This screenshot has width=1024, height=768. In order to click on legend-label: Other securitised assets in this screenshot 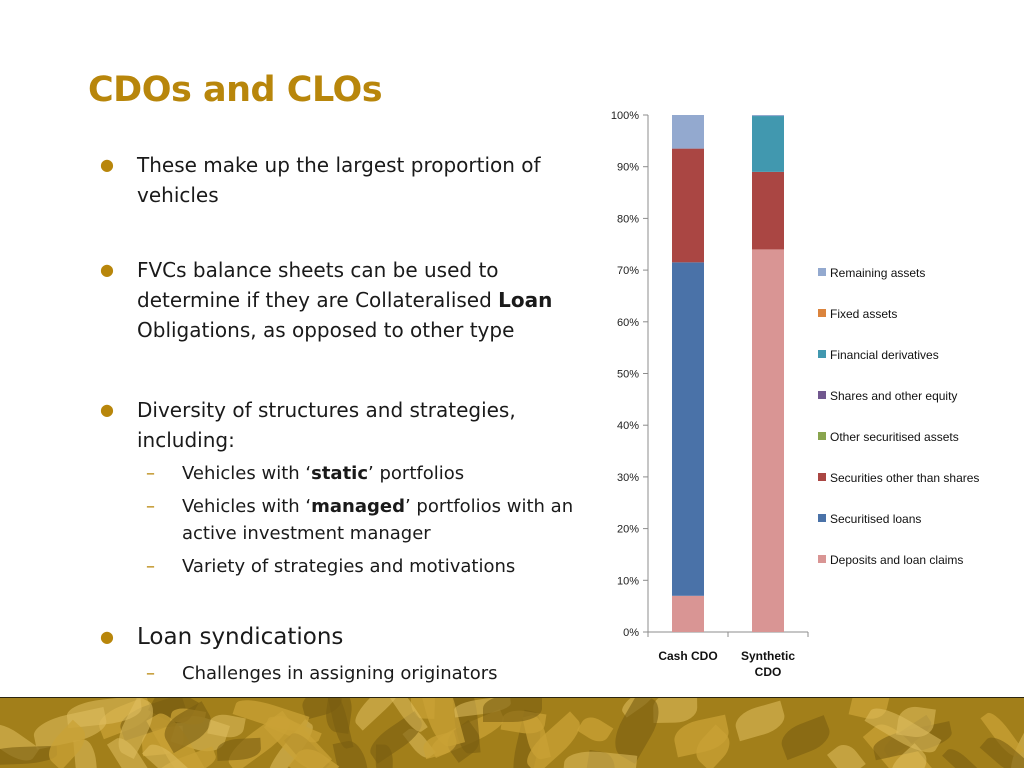, I will do `click(894, 437)`.